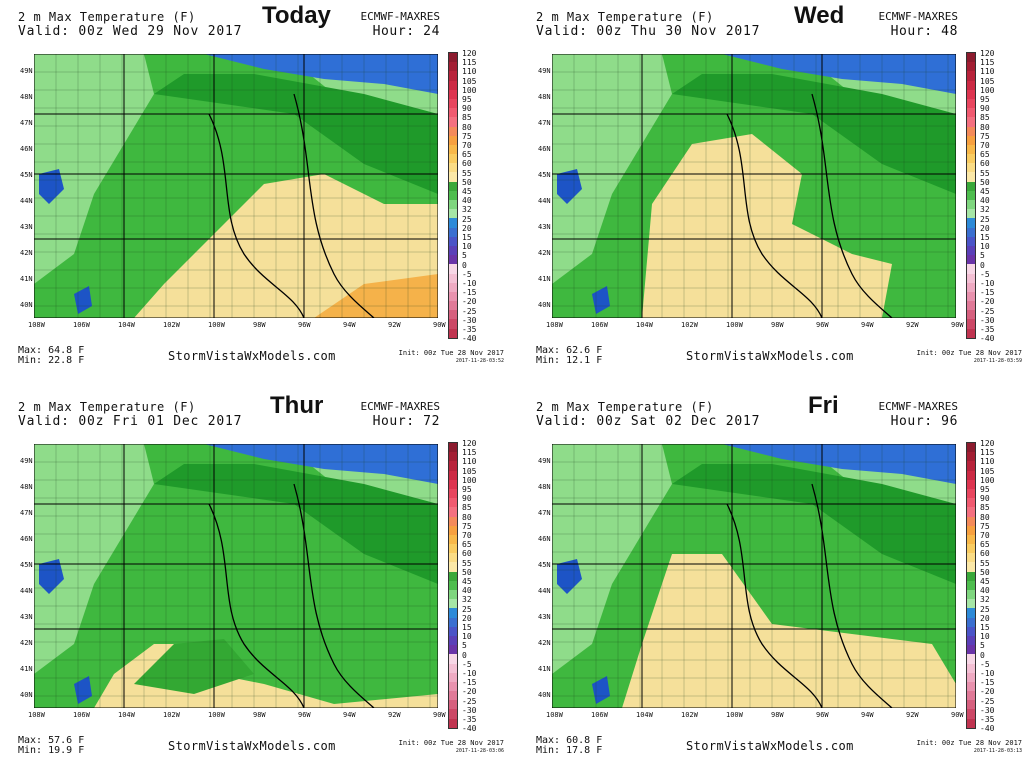  Describe the element at coordinates (734, 715) in the screenshot. I see `longitude-label: 100W` at that location.